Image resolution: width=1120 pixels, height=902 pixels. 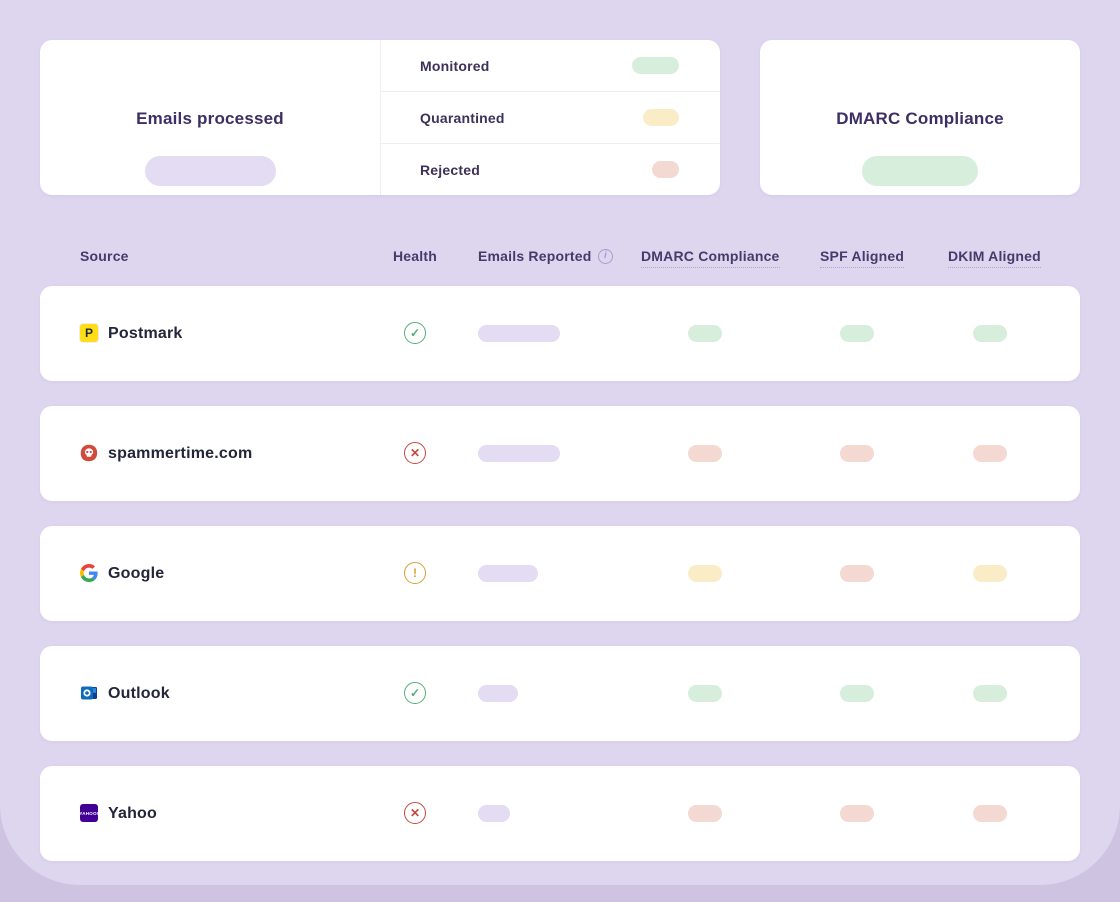 What do you see at coordinates (89, 573) in the screenshot?
I see `google-logo-icon` at bounding box center [89, 573].